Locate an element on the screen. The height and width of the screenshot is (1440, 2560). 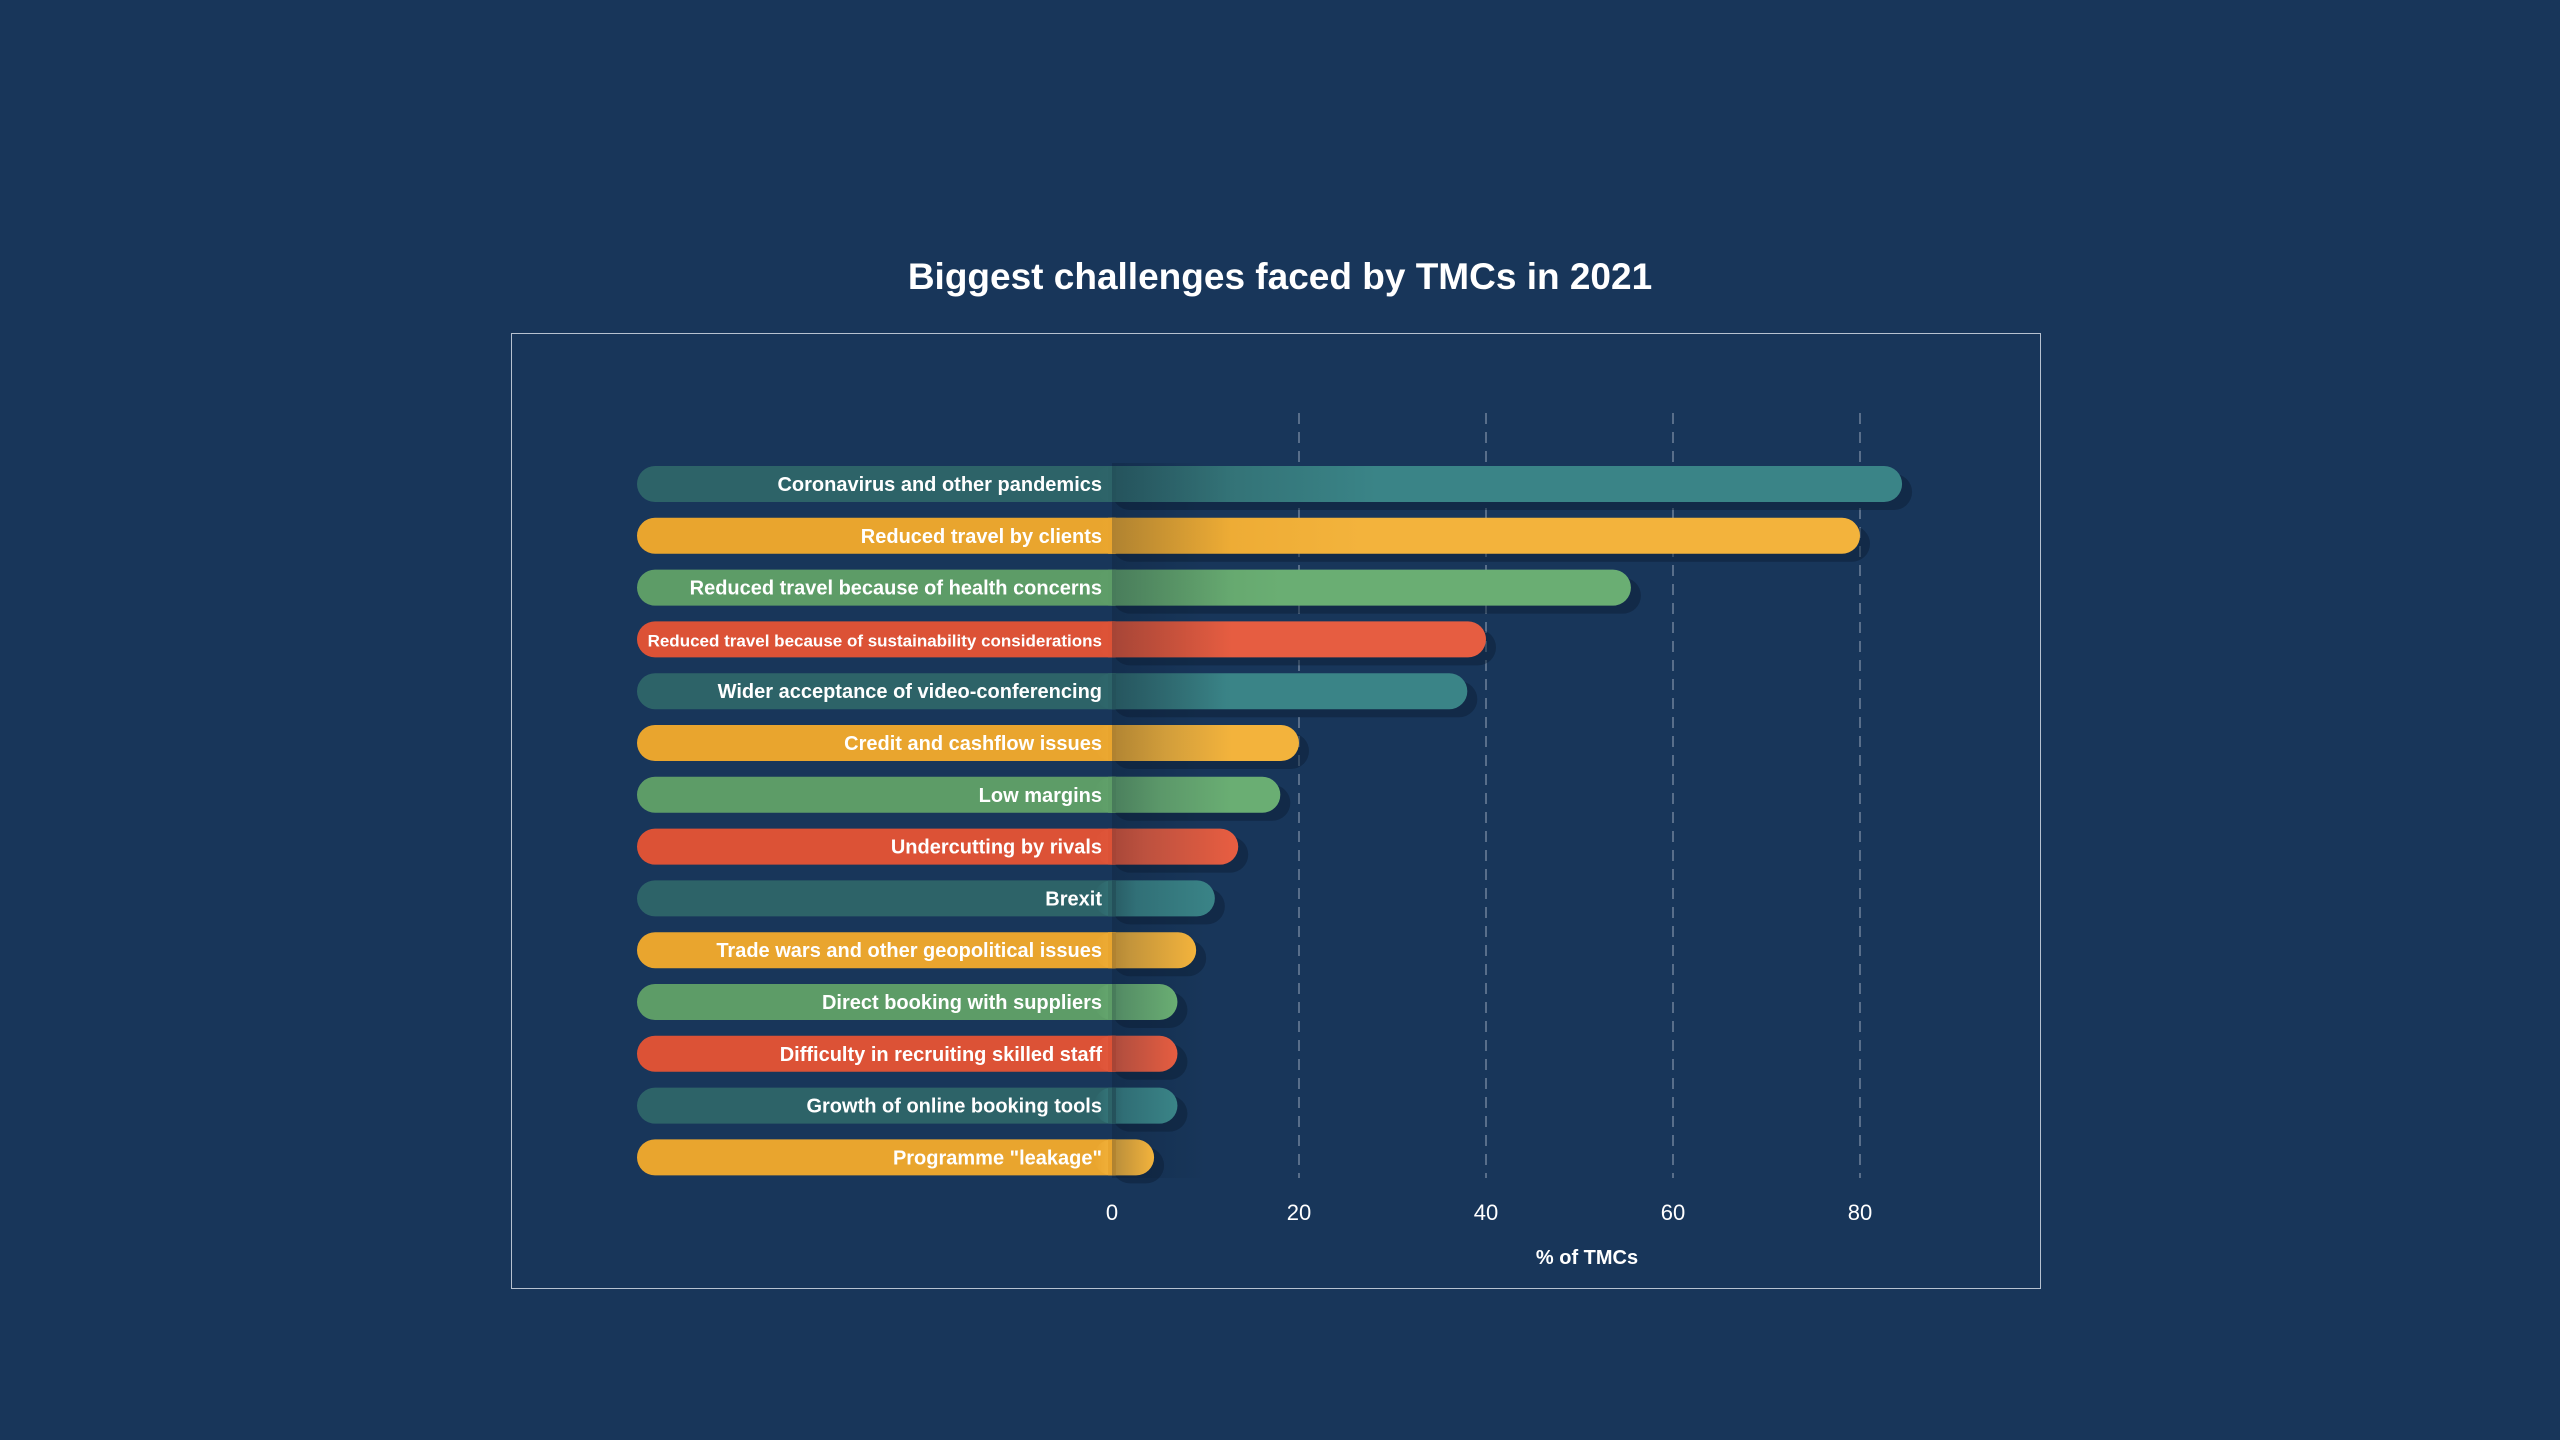
chart-title: Biggest challenges faced by TMCs in 2021 is located at coordinates (1280, 276).